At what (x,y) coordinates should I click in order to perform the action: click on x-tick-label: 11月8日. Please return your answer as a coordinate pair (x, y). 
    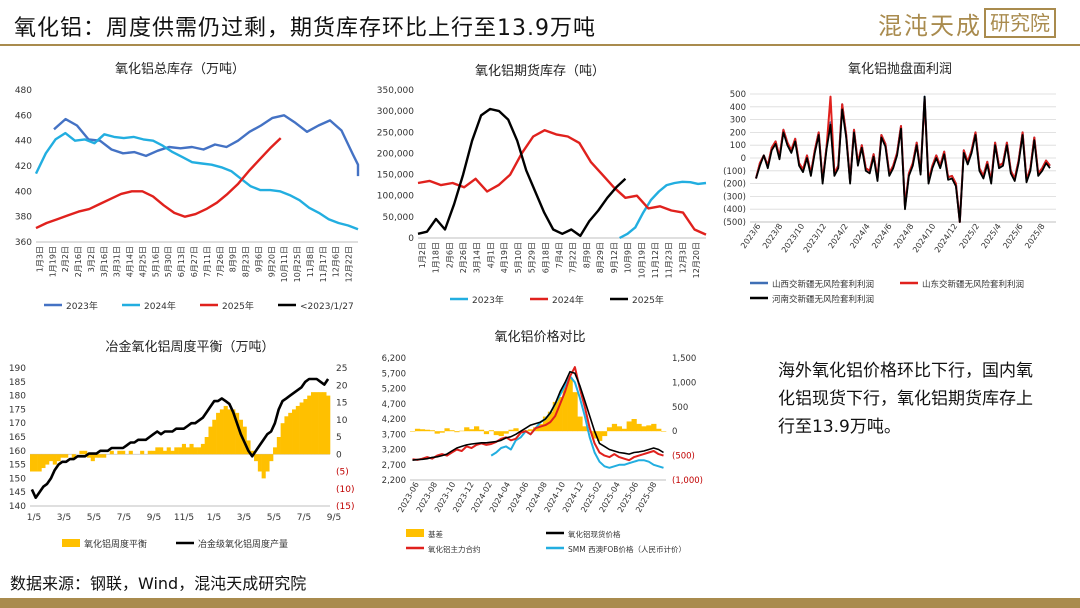
    Looking at the image, I should click on (310, 261).